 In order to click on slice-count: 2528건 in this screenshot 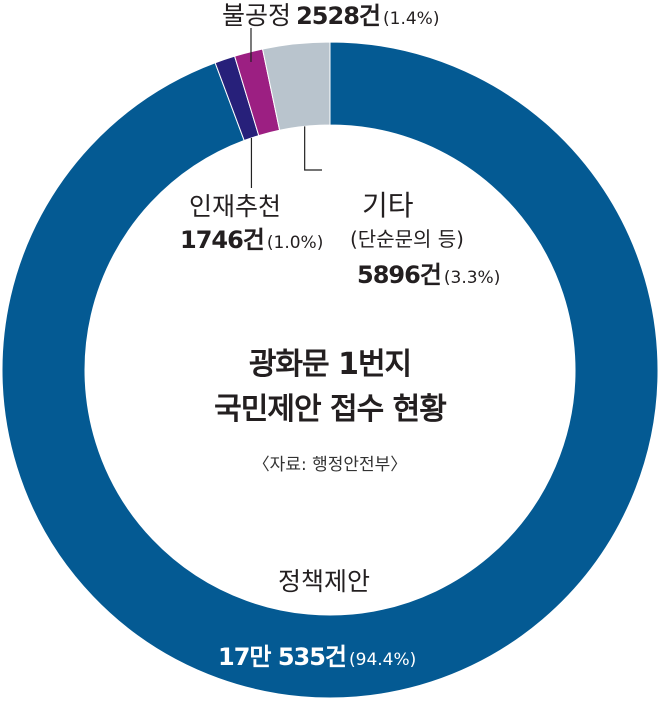, I will do `click(338, 16)`.